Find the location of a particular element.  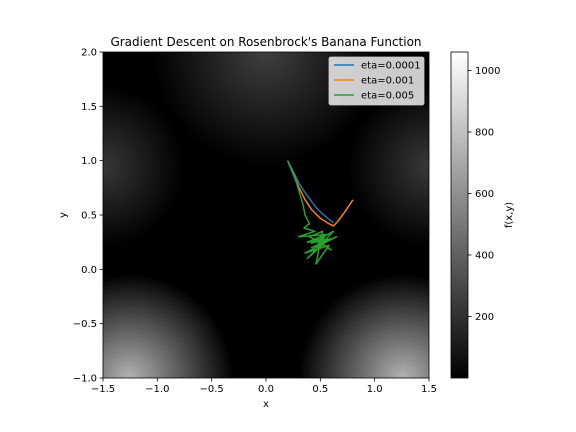

legend-label: eta=0.0001 is located at coordinates (391, 66).